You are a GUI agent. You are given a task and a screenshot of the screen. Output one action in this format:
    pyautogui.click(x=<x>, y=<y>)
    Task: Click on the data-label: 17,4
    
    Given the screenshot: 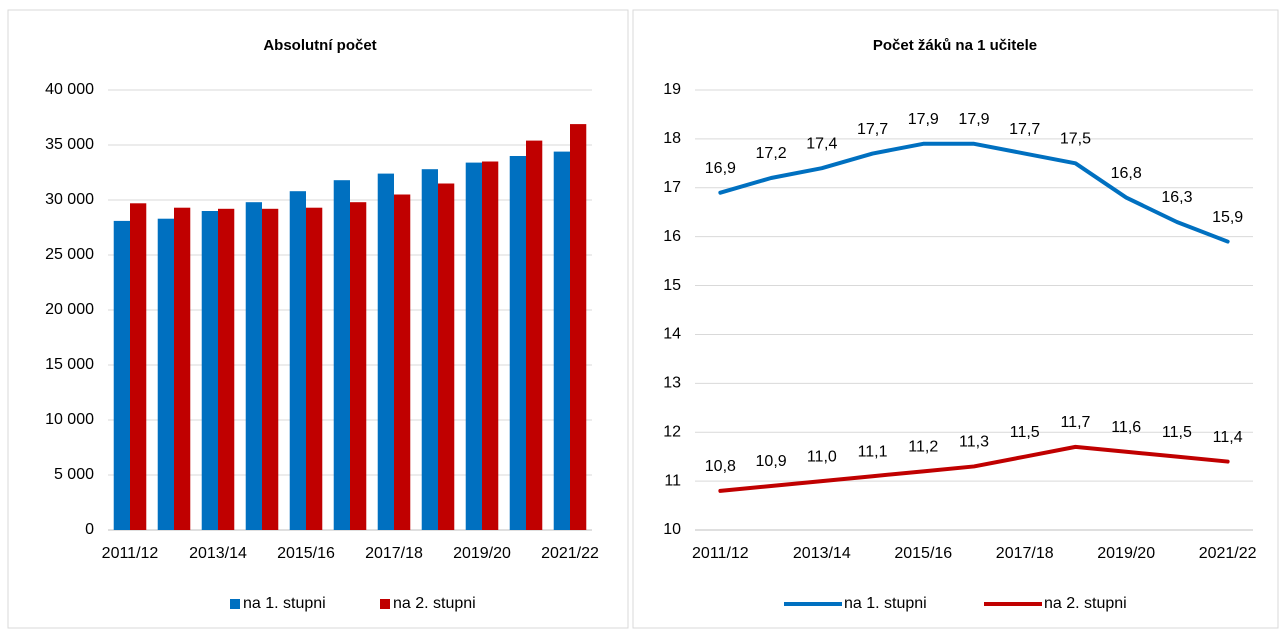 What is the action you would take?
    pyautogui.click(x=821, y=143)
    